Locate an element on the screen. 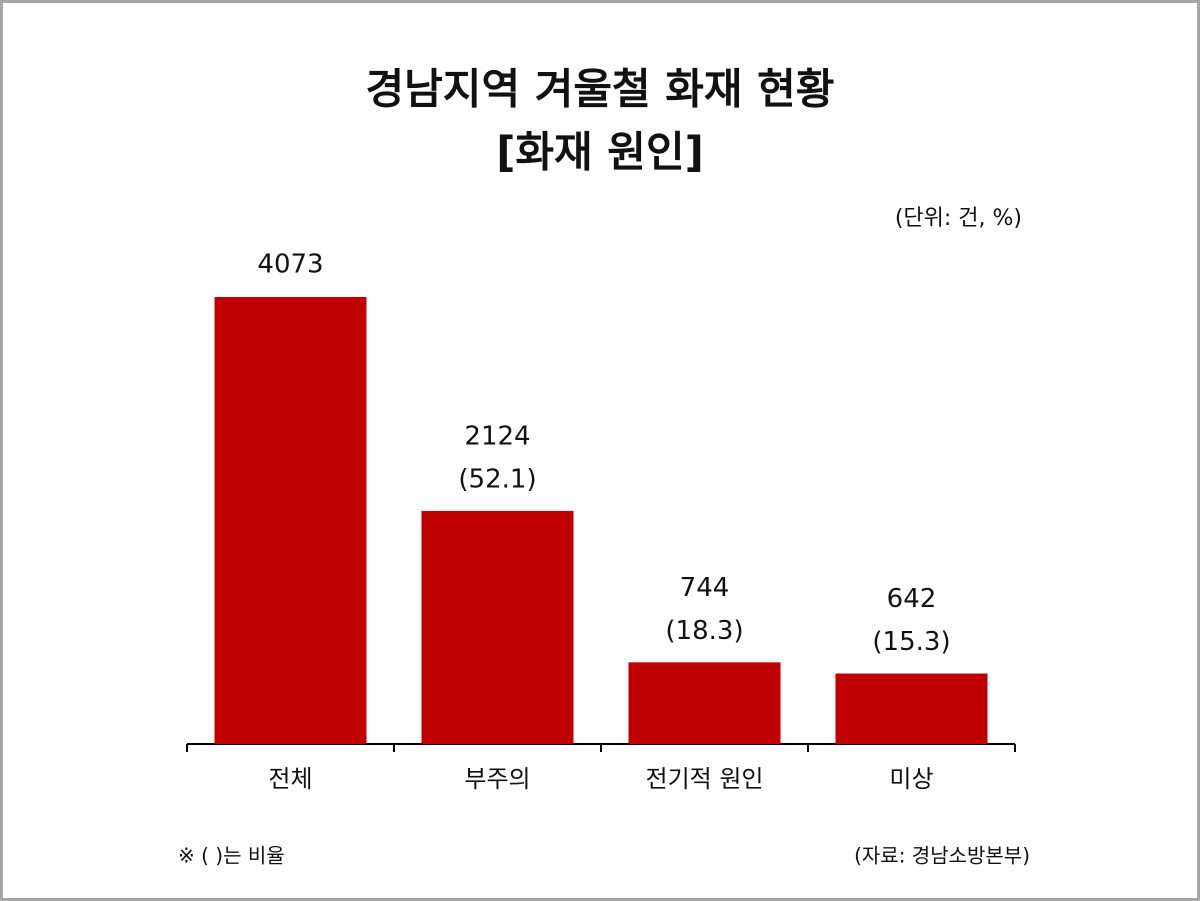 This screenshot has width=1200, height=901. value-label: 4073 is located at coordinates (290, 265).